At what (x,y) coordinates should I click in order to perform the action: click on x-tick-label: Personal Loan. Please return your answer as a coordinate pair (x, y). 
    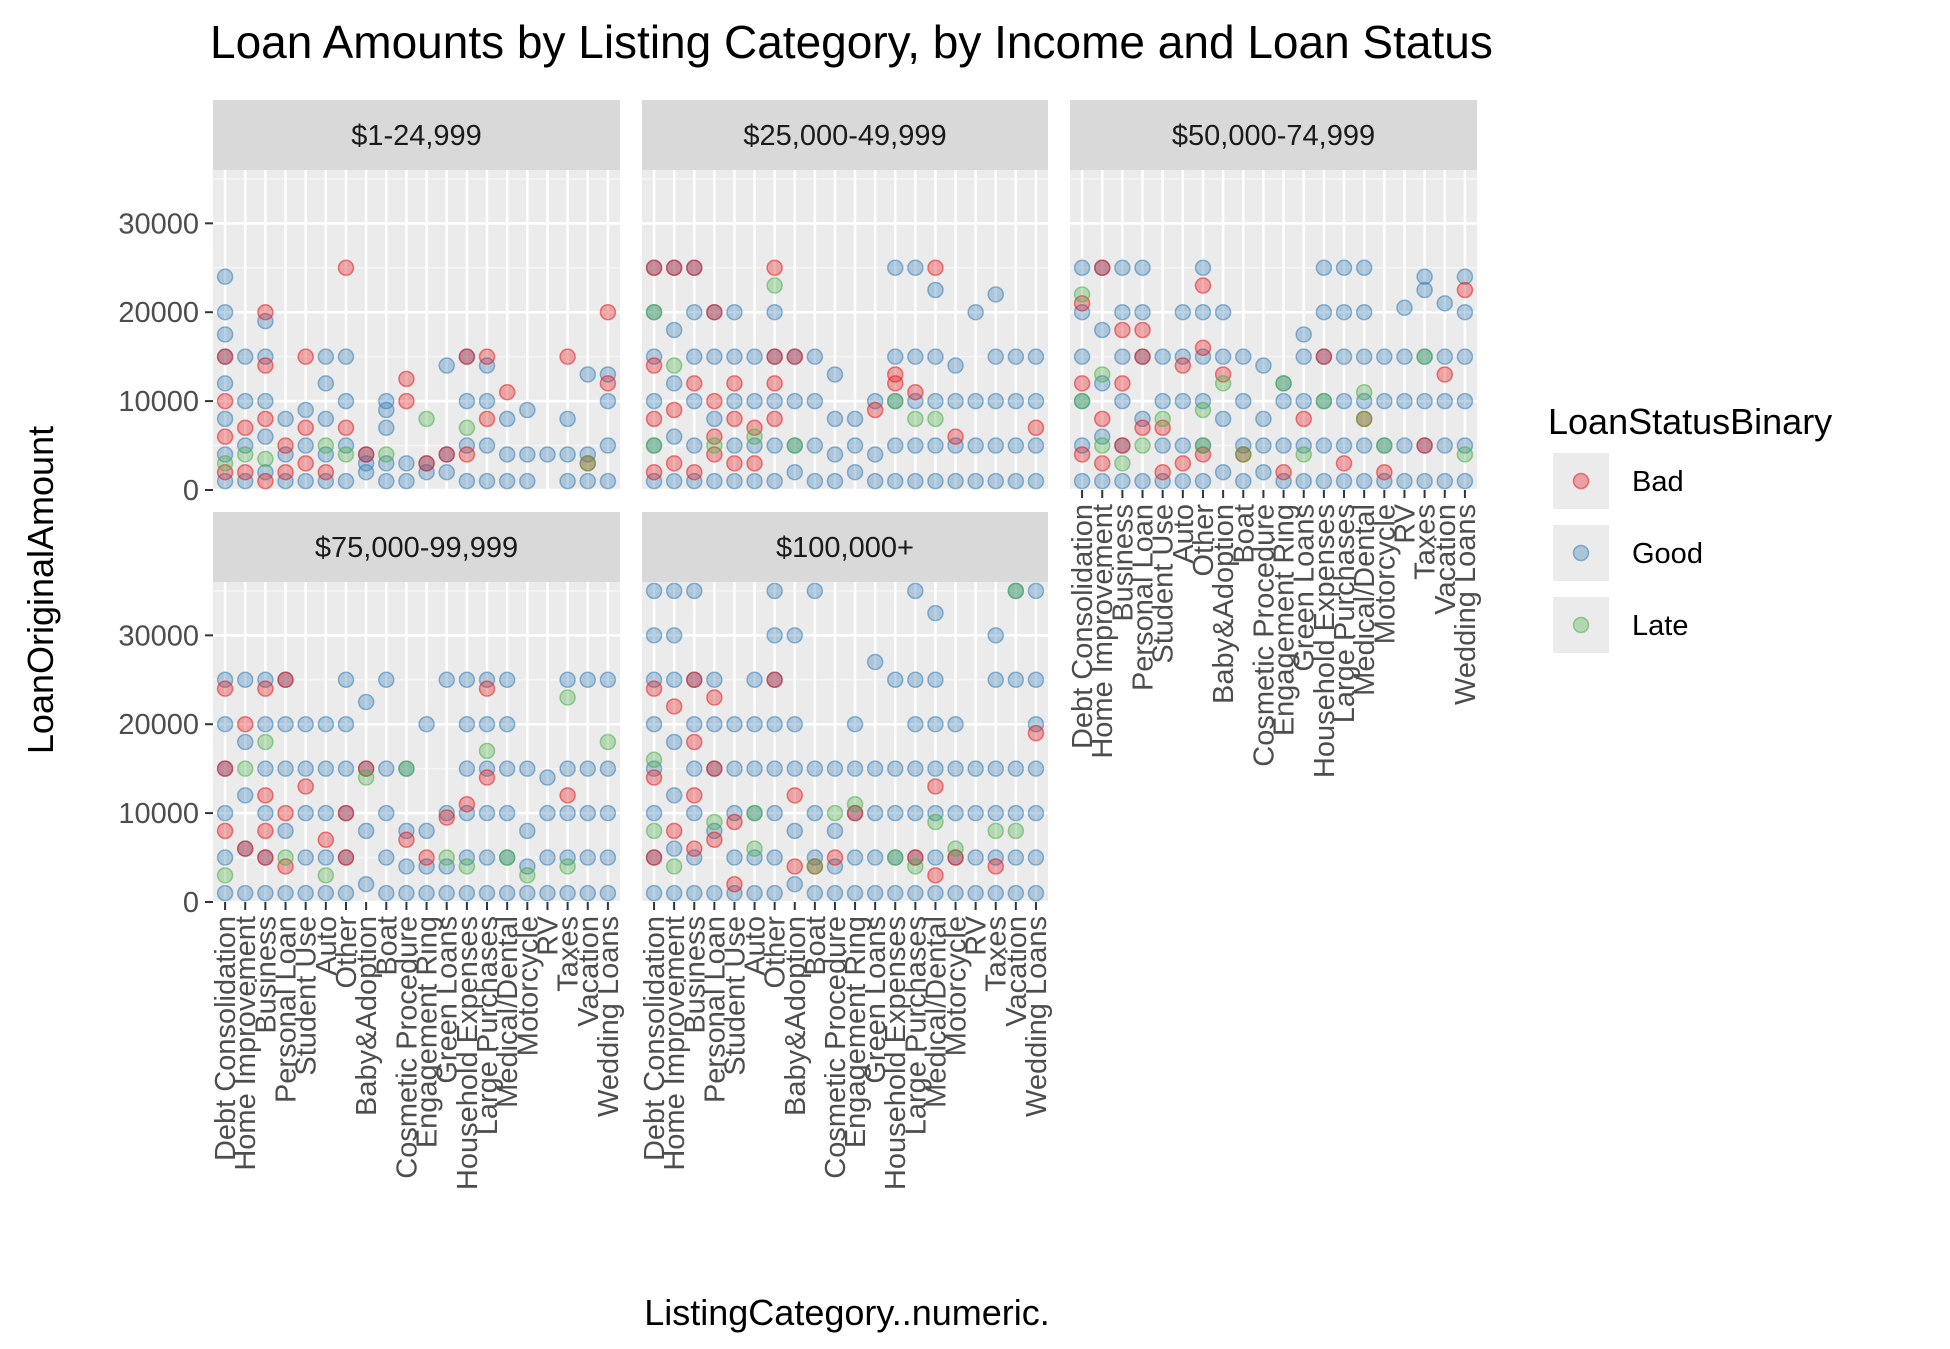
    Looking at the image, I should click on (715, 1009).